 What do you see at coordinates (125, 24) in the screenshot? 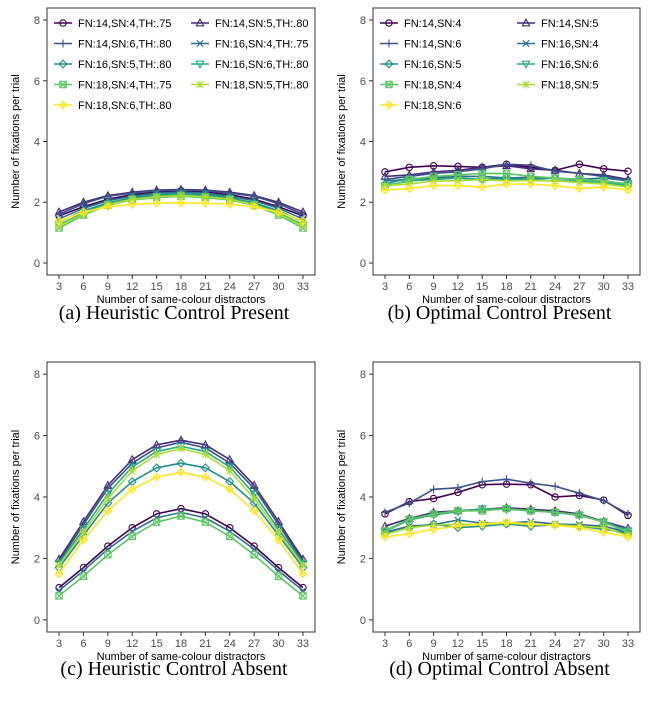
I see `legend-label: FN:14,SN:4,TH:.75` at bounding box center [125, 24].